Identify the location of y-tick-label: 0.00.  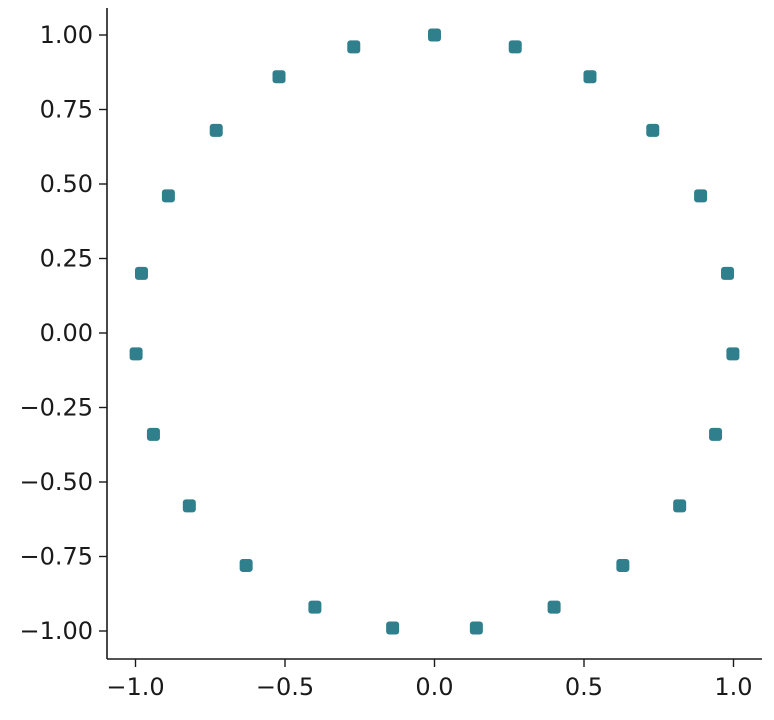
(66, 333).